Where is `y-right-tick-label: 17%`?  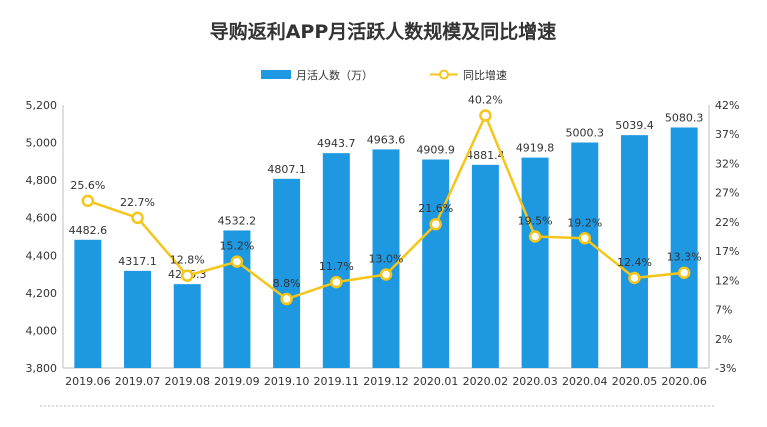 y-right-tick-label: 17% is located at coordinates (727, 251).